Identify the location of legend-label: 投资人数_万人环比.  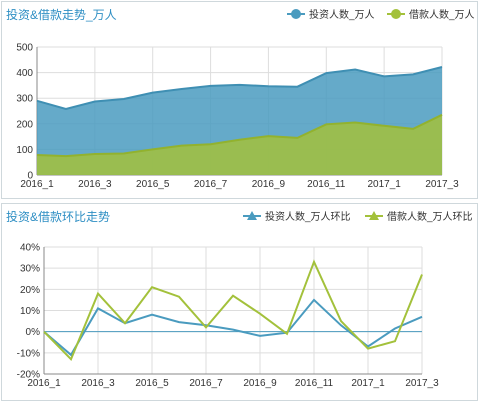
(308, 216).